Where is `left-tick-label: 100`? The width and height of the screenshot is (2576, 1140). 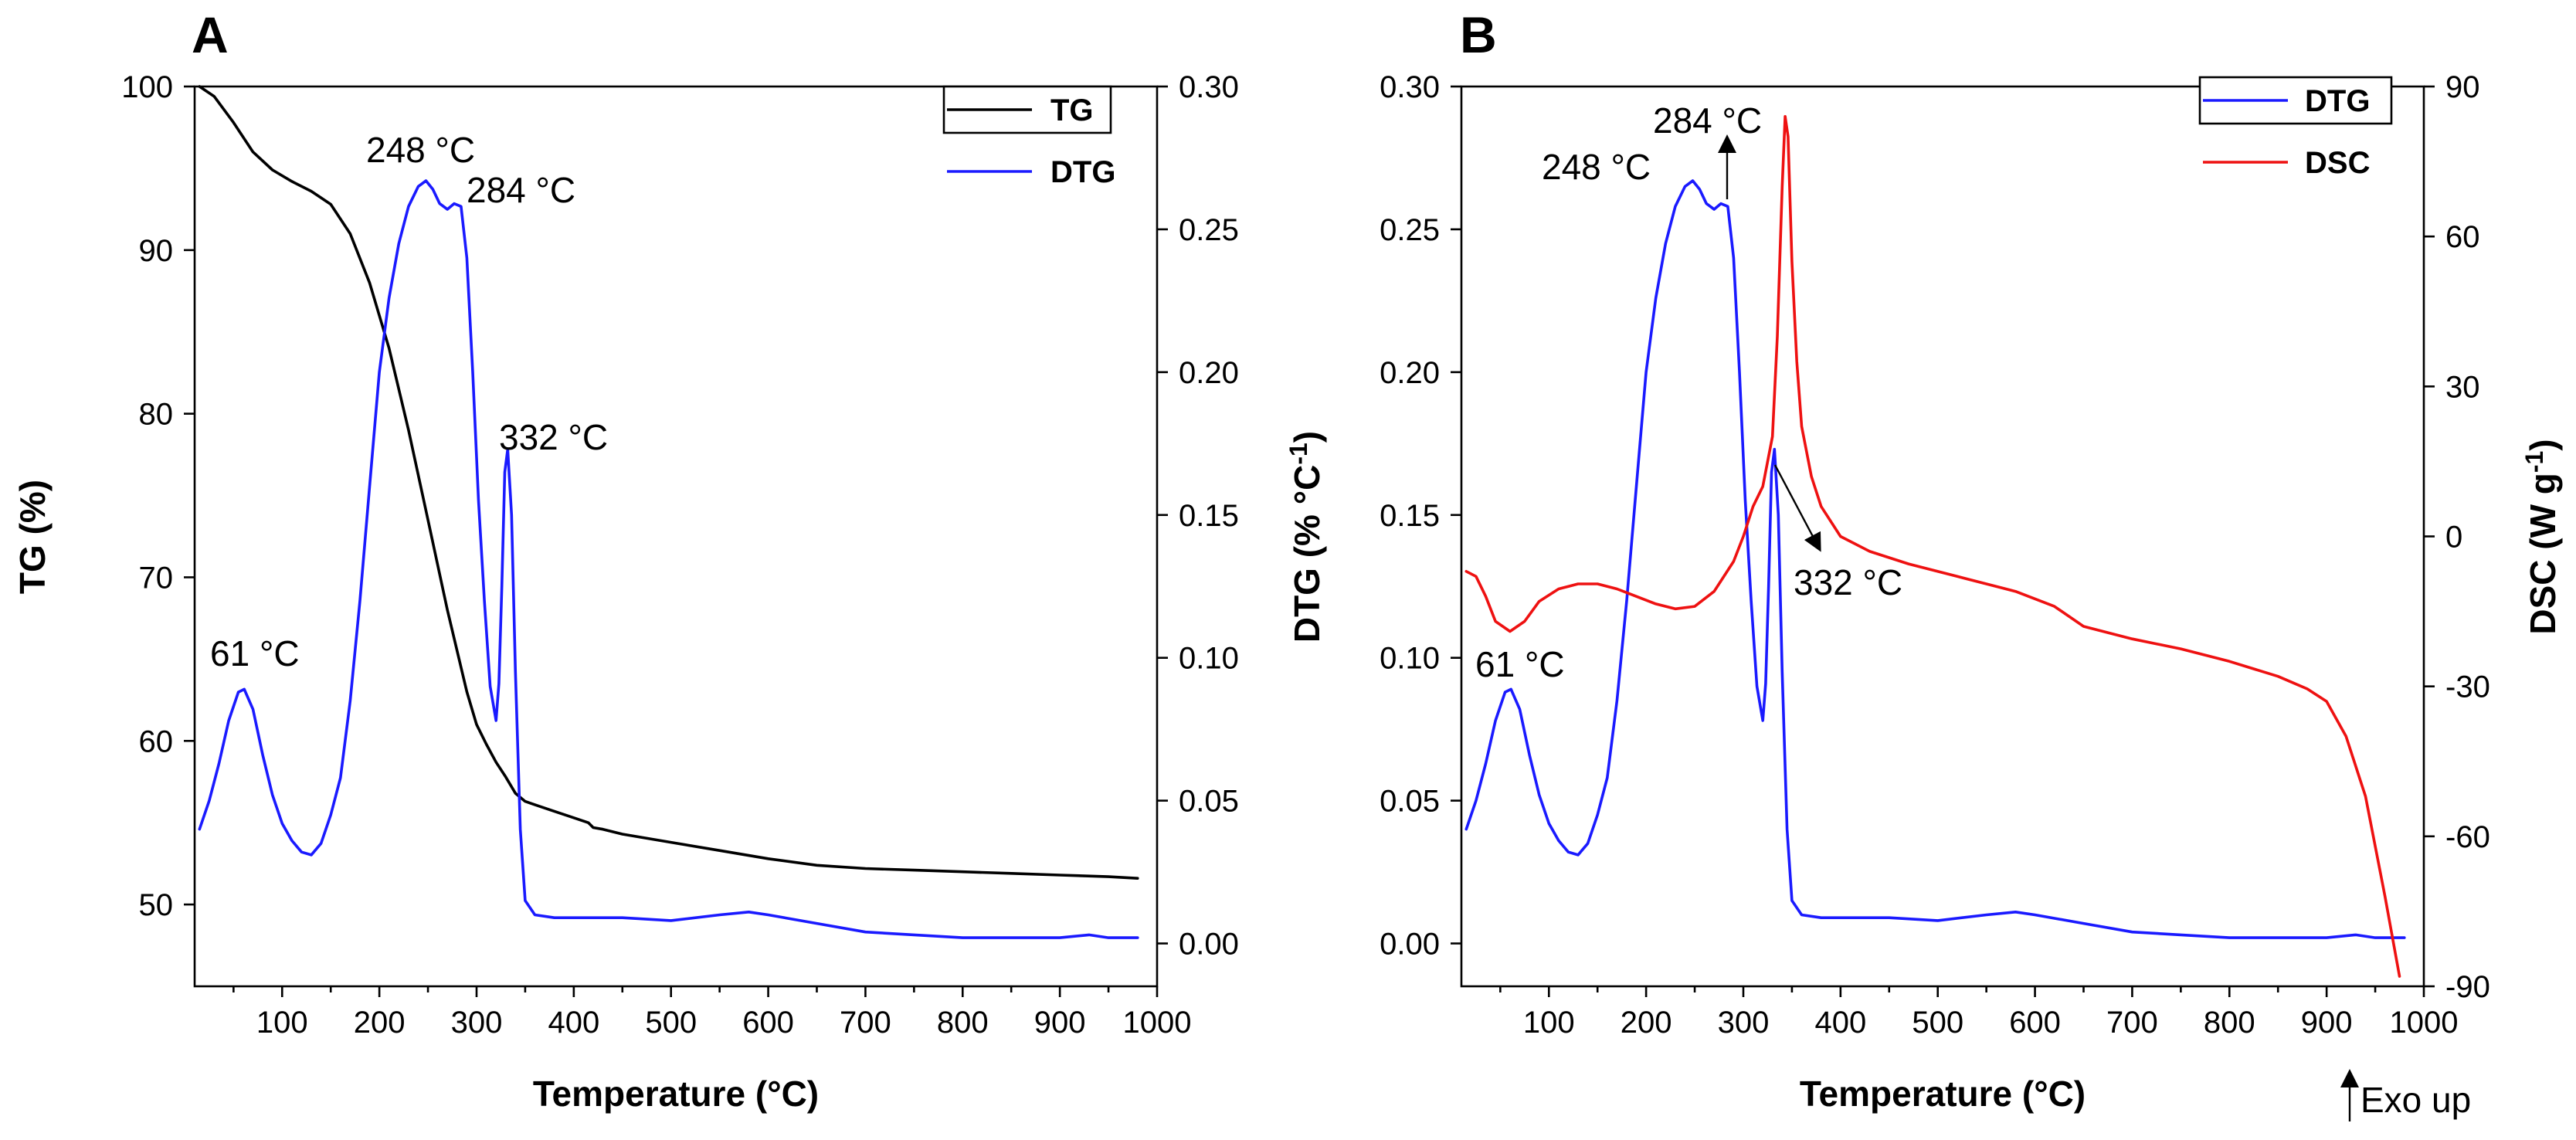
left-tick-label: 100 is located at coordinates (147, 87).